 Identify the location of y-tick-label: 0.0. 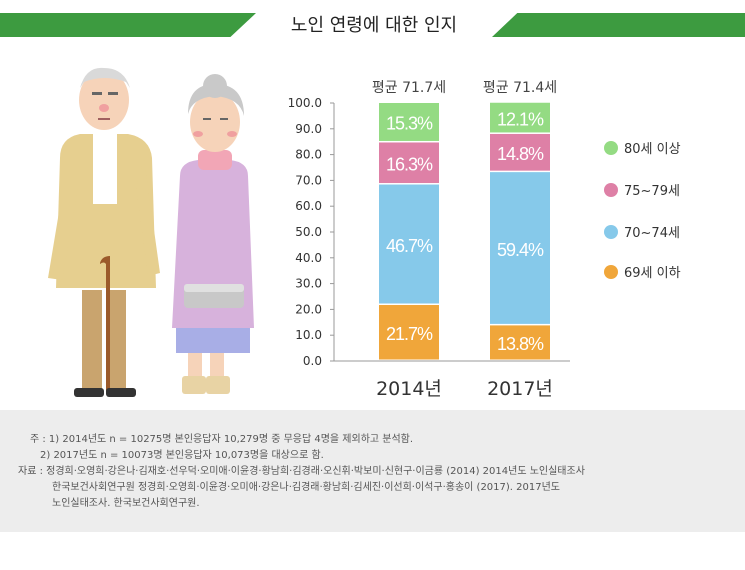
(312, 361).